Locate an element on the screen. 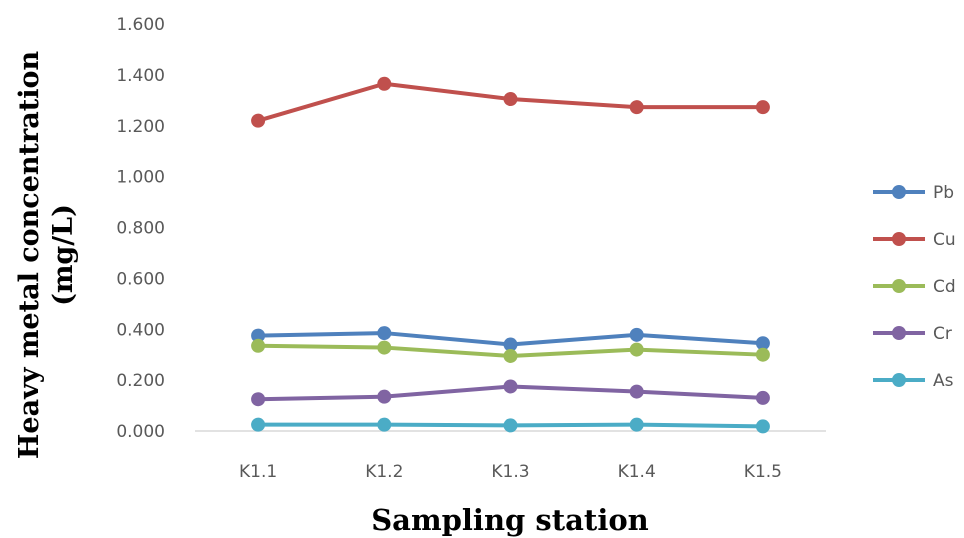  legend-item-cd: Cd is located at coordinates (914, 287).